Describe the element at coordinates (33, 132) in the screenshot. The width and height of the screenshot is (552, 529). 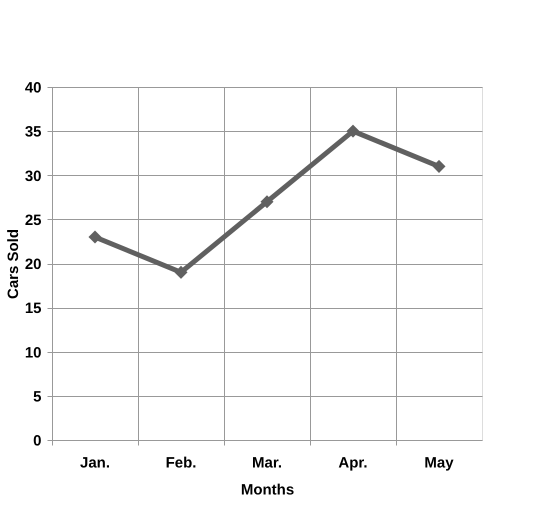
I see `y-tick-label: 35` at that location.